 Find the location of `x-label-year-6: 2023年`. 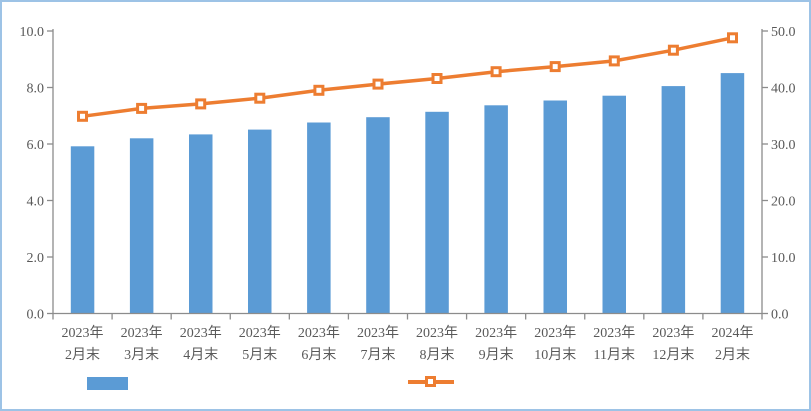

x-label-year-6: 2023年 is located at coordinates (437, 333).